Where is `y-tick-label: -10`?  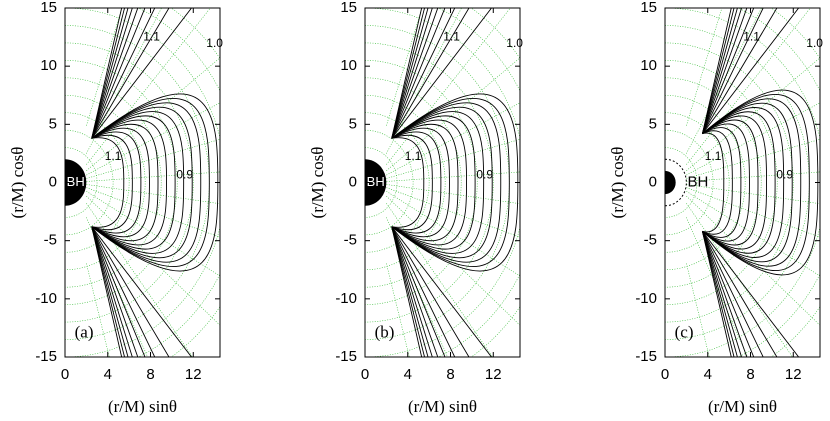 y-tick-label: -10 is located at coordinates (646, 298).